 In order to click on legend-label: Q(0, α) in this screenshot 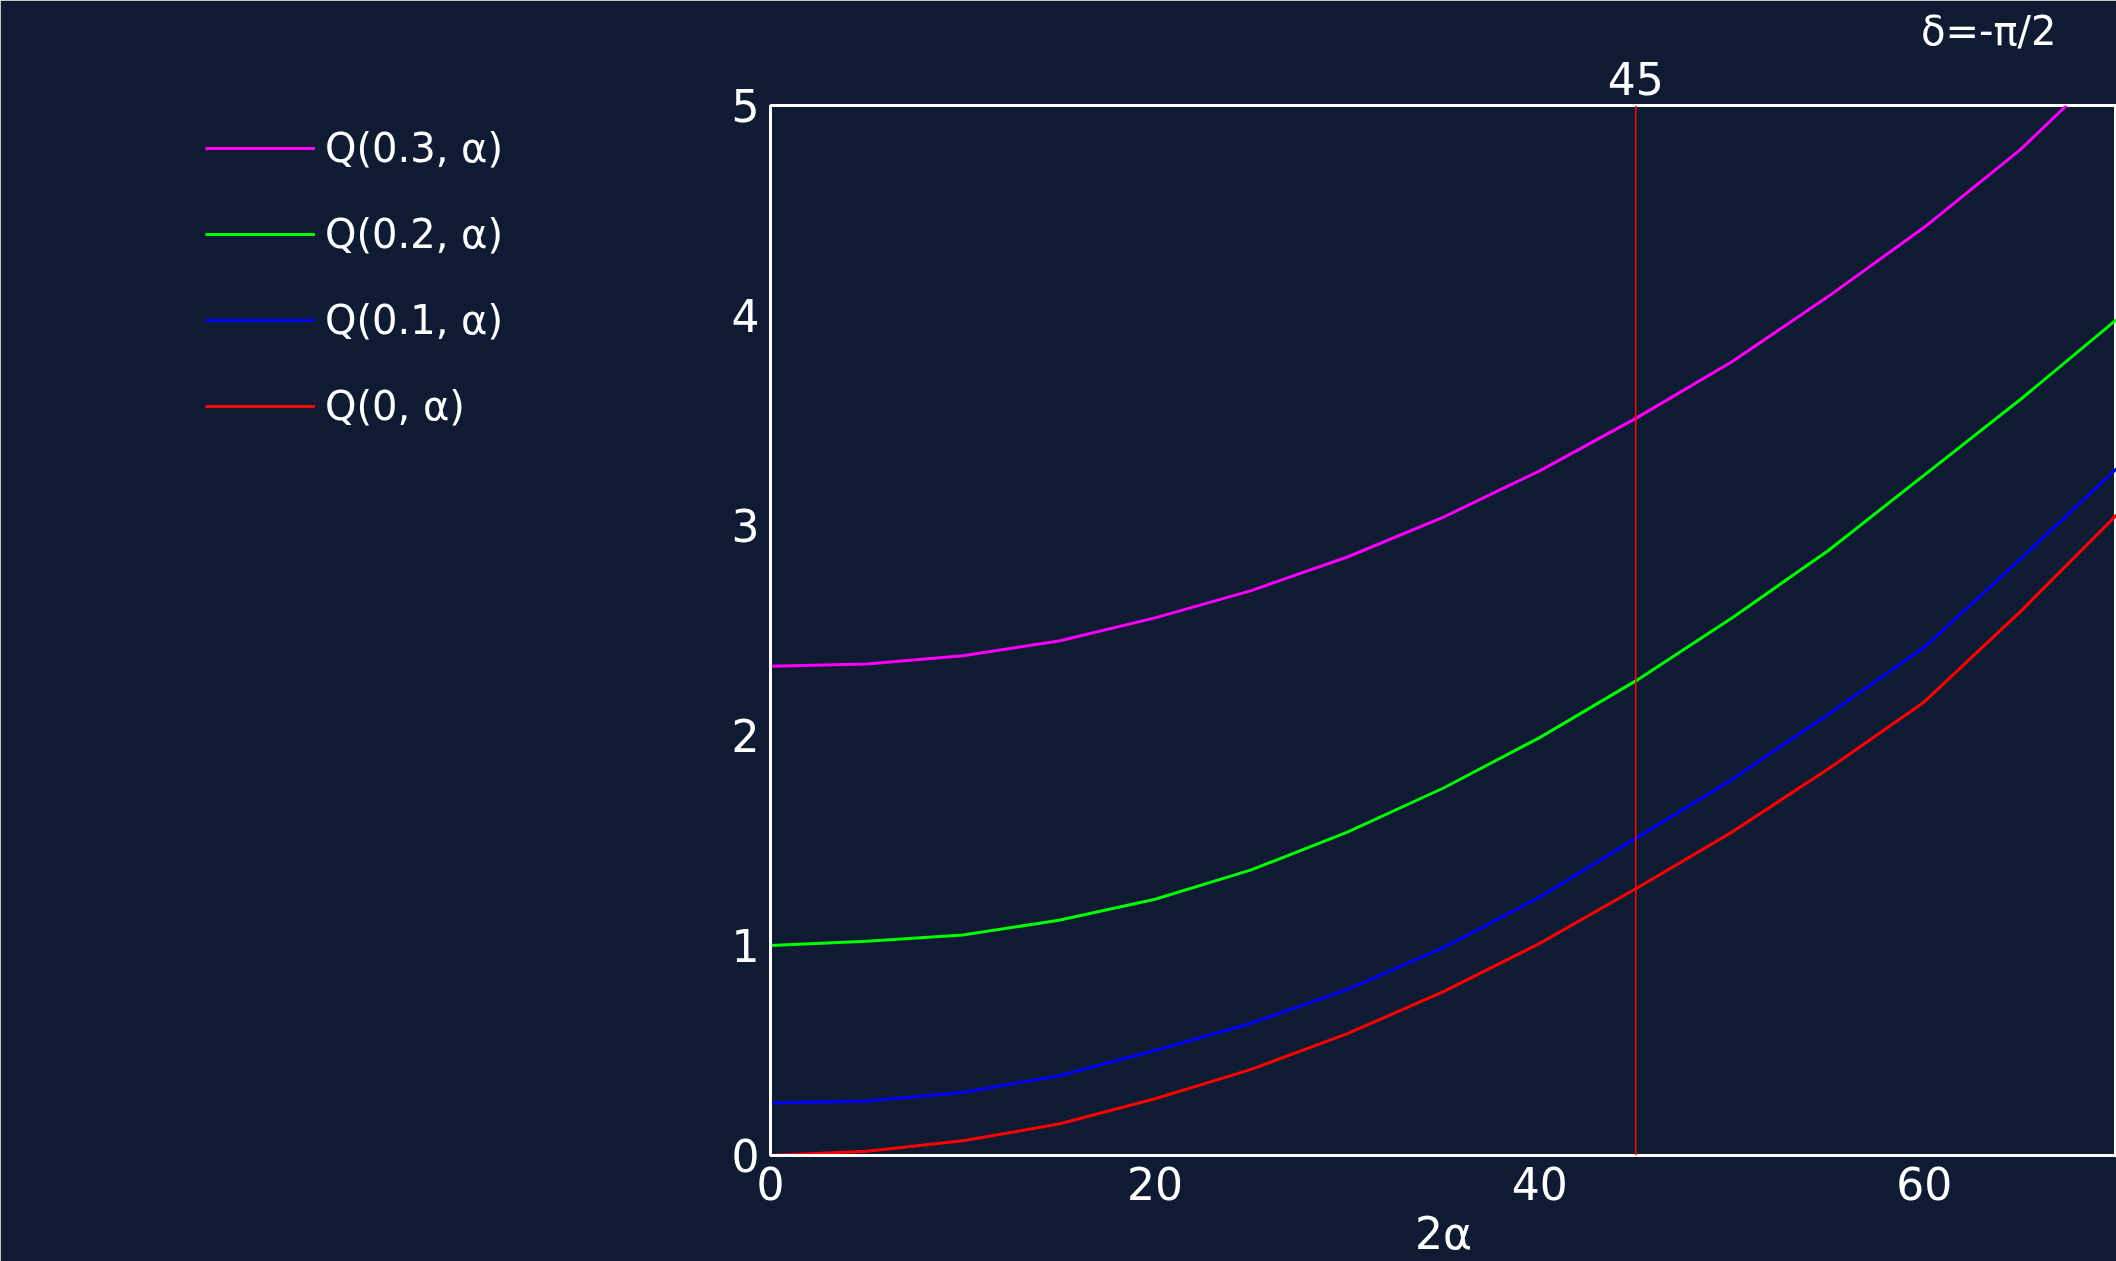, I will do `click(394, 406)`.